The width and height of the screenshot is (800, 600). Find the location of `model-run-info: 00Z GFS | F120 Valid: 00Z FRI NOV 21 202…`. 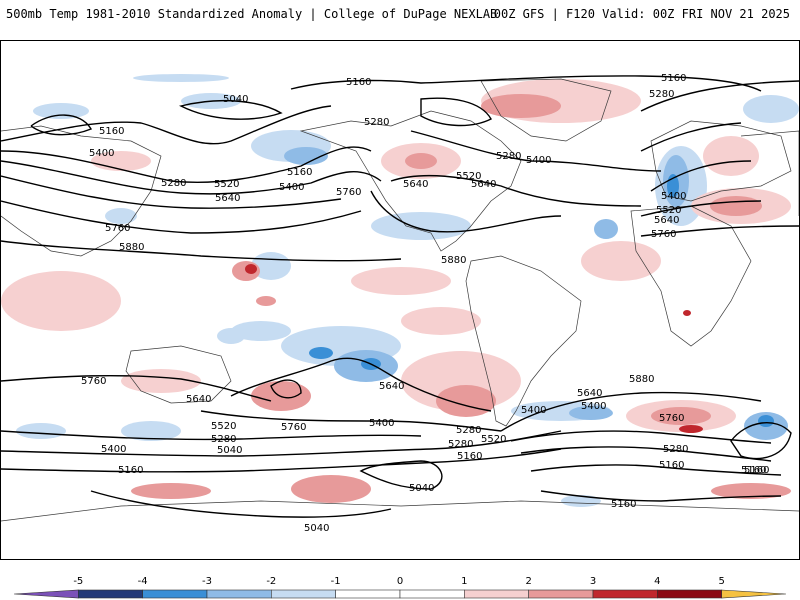

model-run-info: 00Z GFS | F120 Valid: 00Z FRI NOV 21 202… is located at coordinates (641, 14).